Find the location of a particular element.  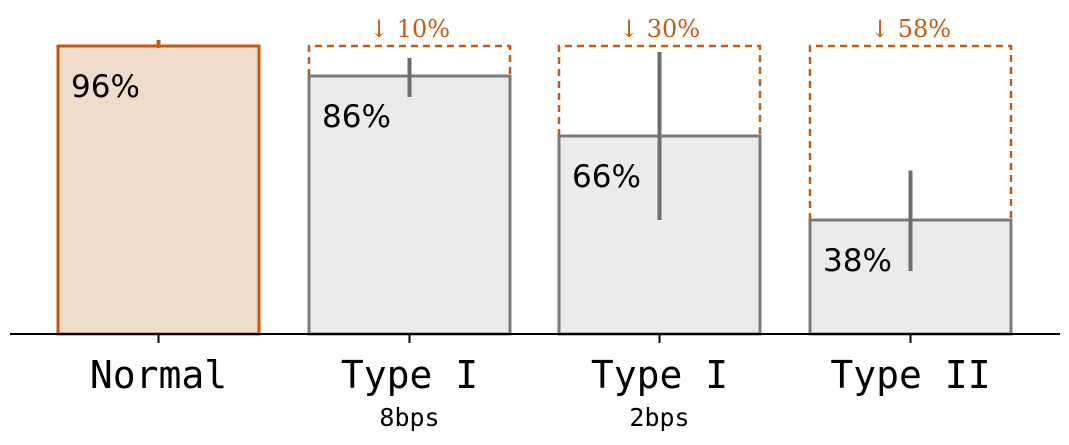

x-ticks-layer is located at coordinates (534, 338).